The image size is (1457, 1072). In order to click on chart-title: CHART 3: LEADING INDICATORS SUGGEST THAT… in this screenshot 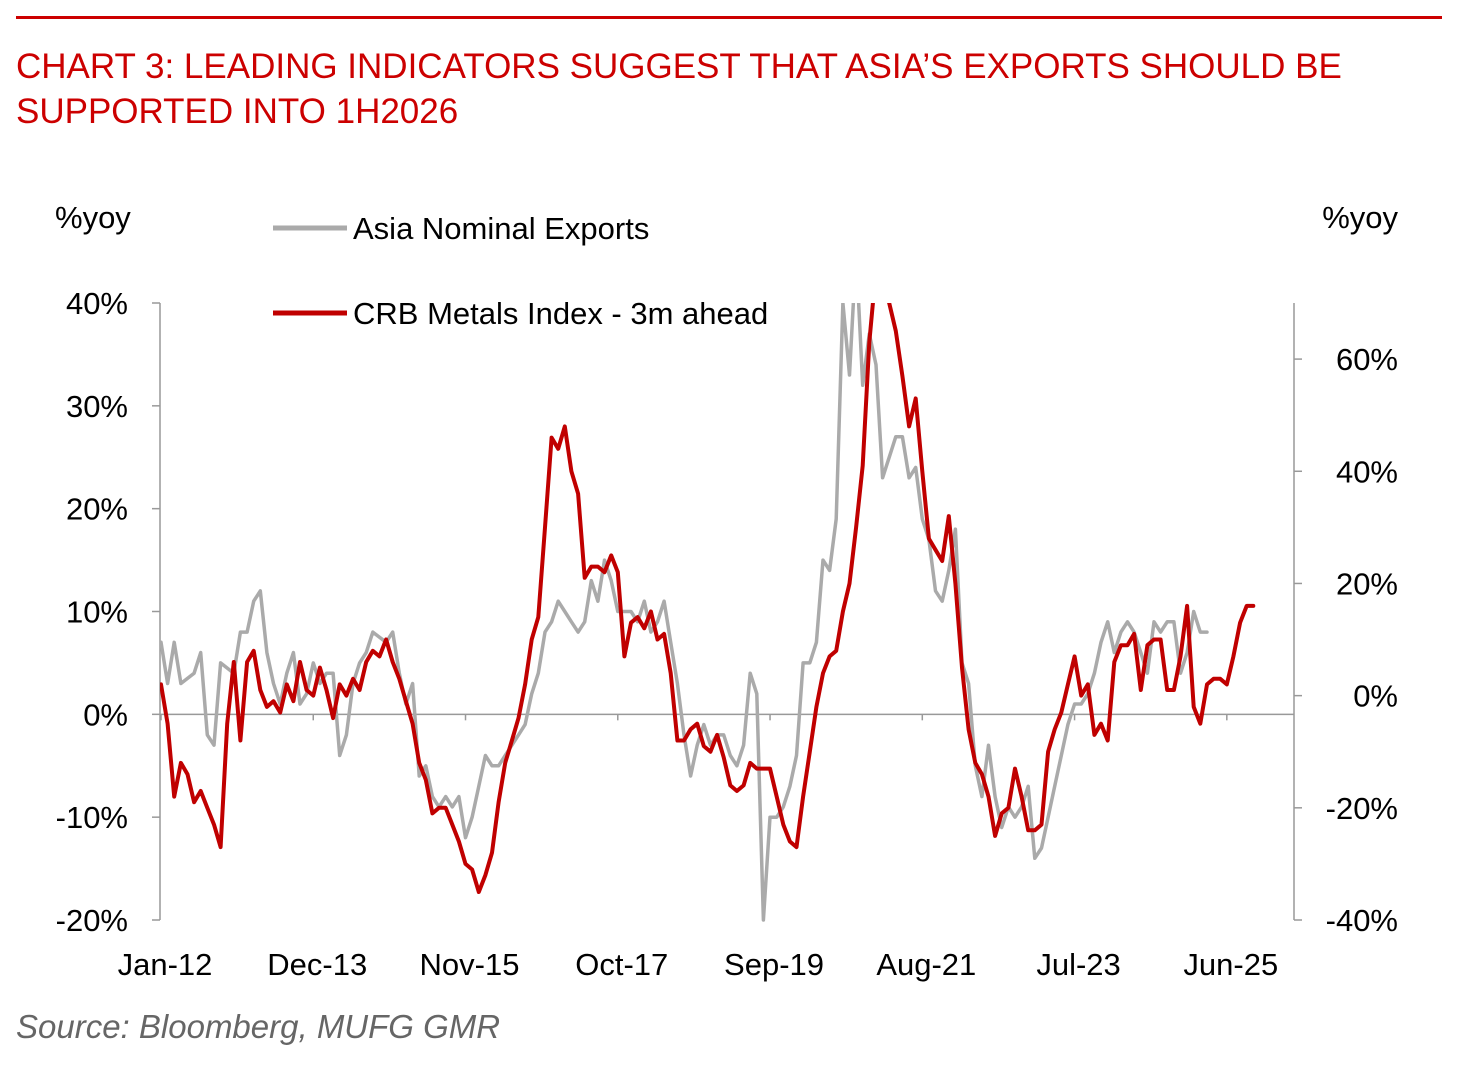, I will do `click(679, 89)`.